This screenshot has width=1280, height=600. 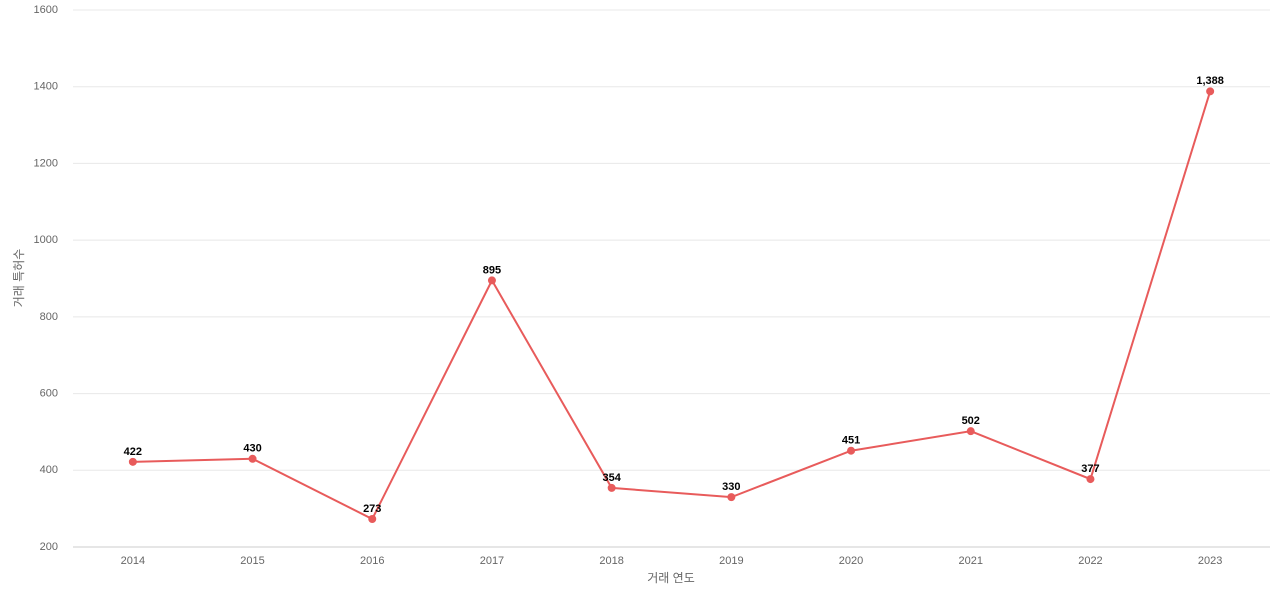 I want to click on value-label: 895, so click(x=492, y=270).